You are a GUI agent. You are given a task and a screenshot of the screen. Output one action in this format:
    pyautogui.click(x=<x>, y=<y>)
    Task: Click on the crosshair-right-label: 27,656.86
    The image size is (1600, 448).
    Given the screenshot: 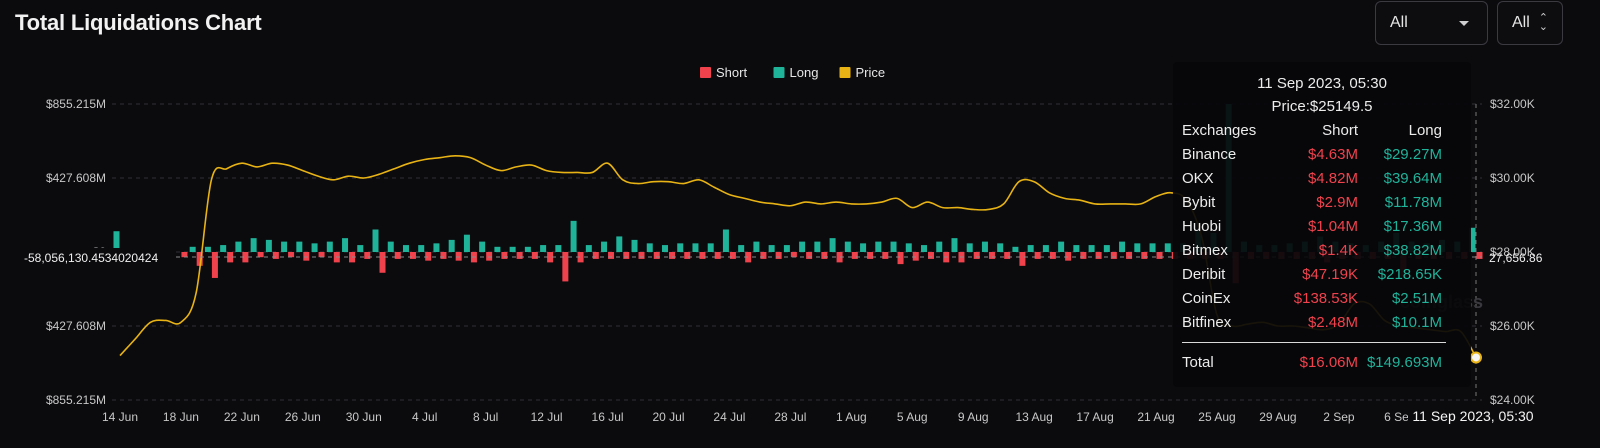 What is the action you would take?
    pyautogui.click(x=1516, y=258)
    